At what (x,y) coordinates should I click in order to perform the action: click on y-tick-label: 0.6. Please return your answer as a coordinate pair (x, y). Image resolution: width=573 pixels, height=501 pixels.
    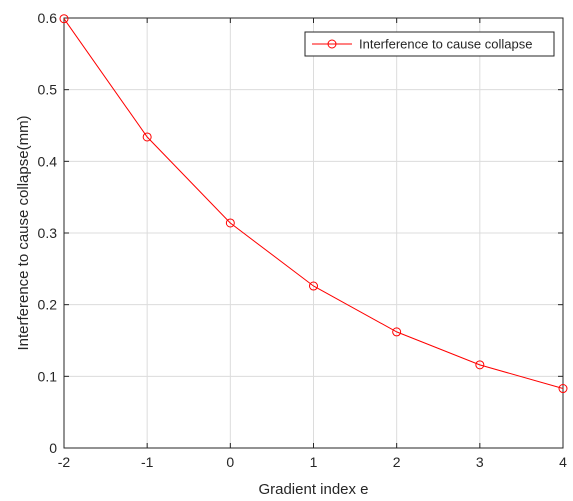
    Looking at the image, I should click on (48, 18).